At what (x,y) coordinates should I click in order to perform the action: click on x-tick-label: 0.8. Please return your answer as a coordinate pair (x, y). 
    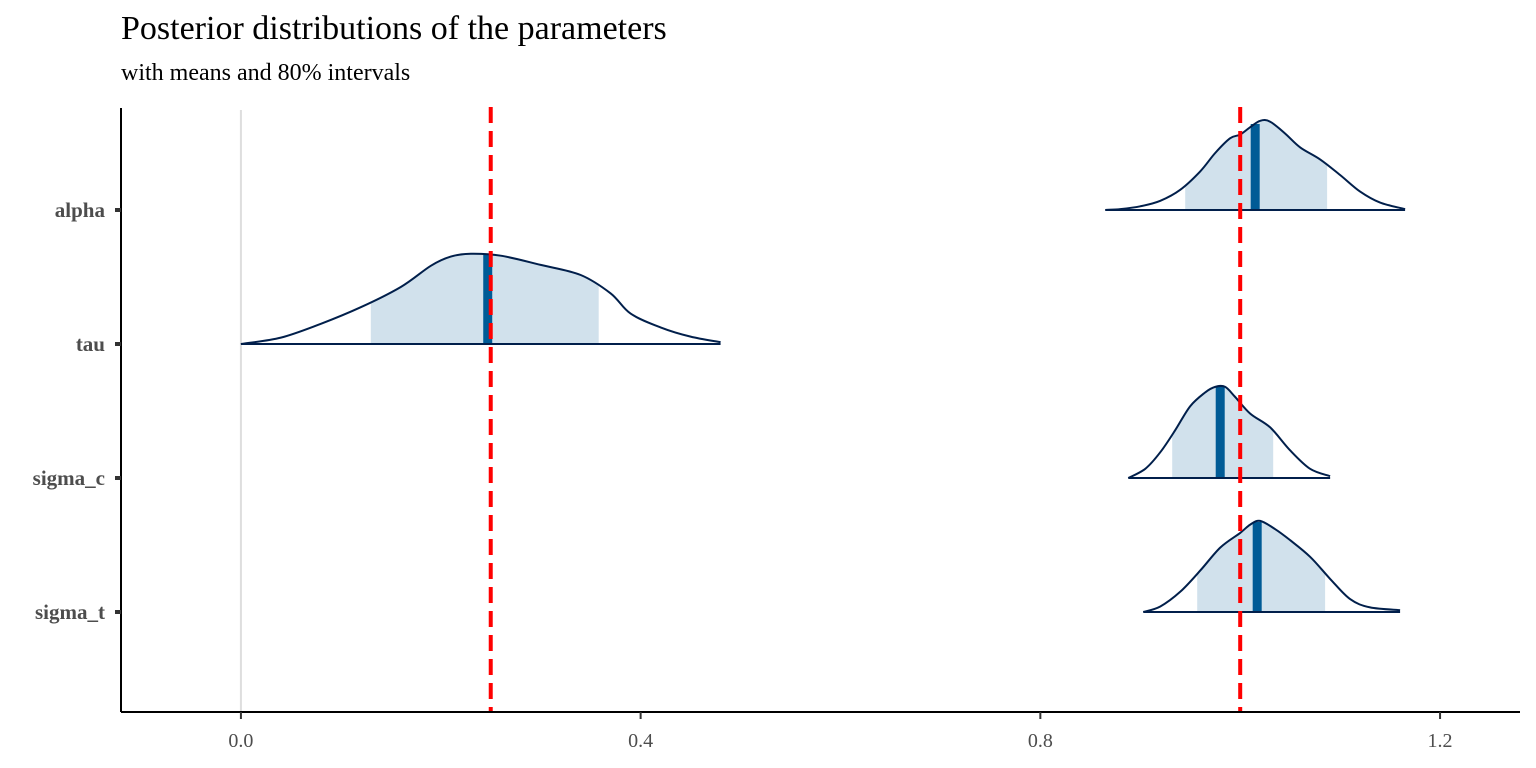
    Looking at the image, I should click on (1040, 741).